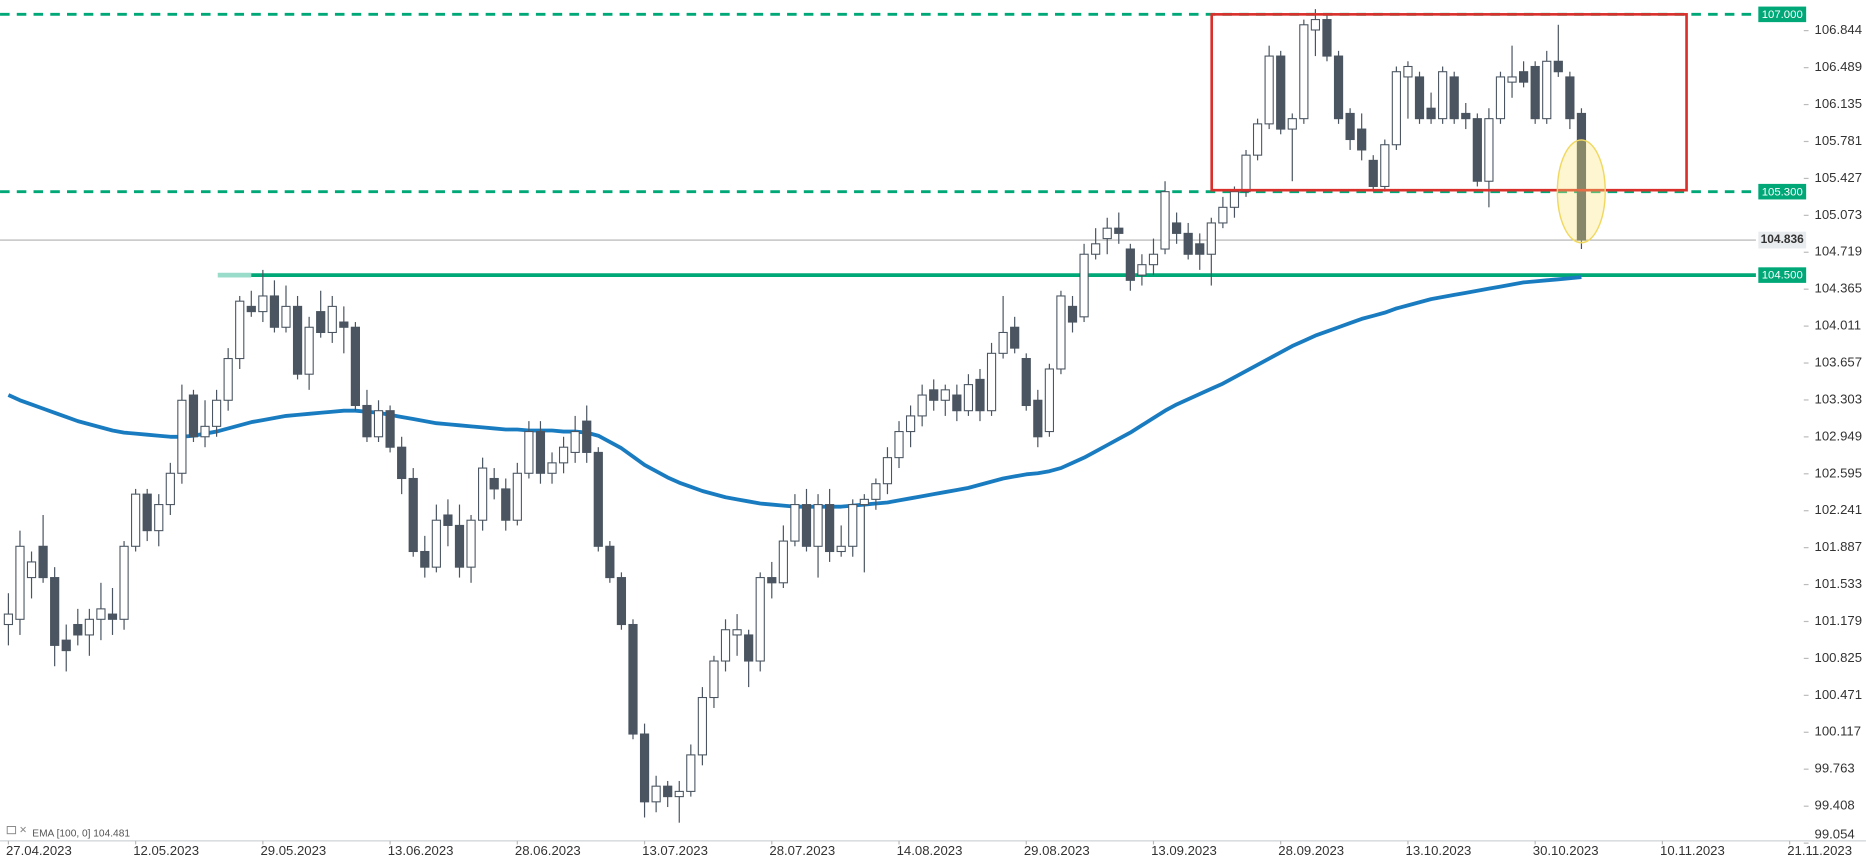 This screenshot has width=1866, height=863. Describe the element at coordinates (293, 850) in the screenshot. I see `x-tick-label: 29.05.2023` at that location.